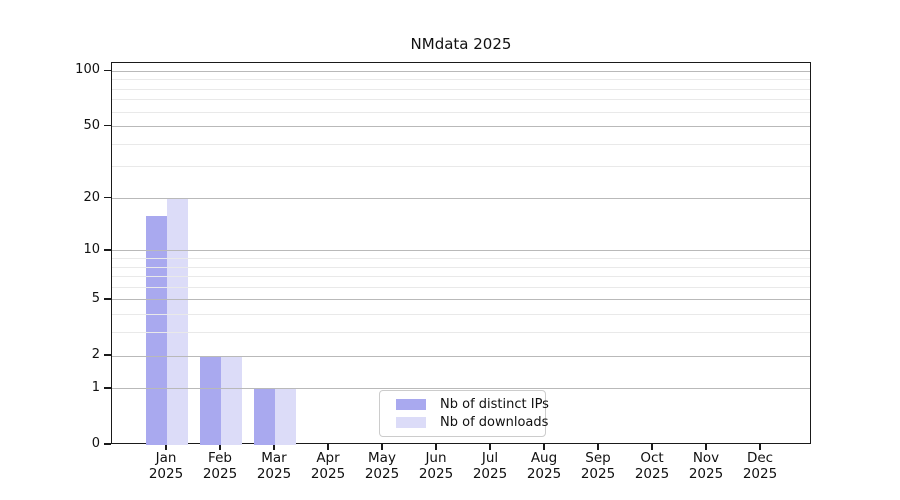 This screenshot has height=500, width=900. I want to click on xtick-mark-dec, so click(760, 447).